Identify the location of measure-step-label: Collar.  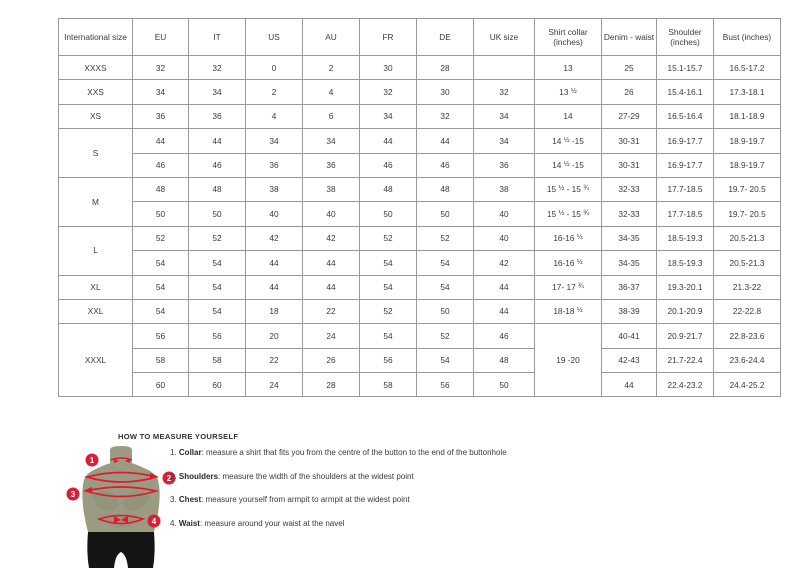
(190, 452).